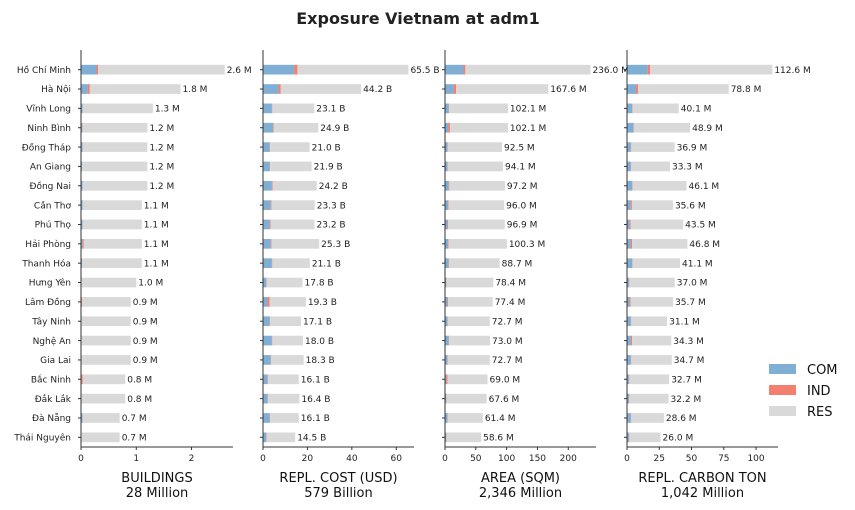 The height and width of the screenshot is (510, 855). Describe the element at coordinates (44, 70) in the screenshot. I see `category-label: Hồ Chí Minh` at that location.